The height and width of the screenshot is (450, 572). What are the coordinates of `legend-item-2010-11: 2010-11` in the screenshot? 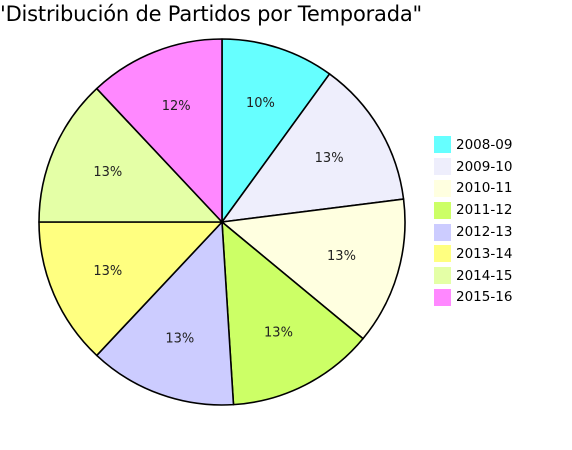 It's located at (473, 189).